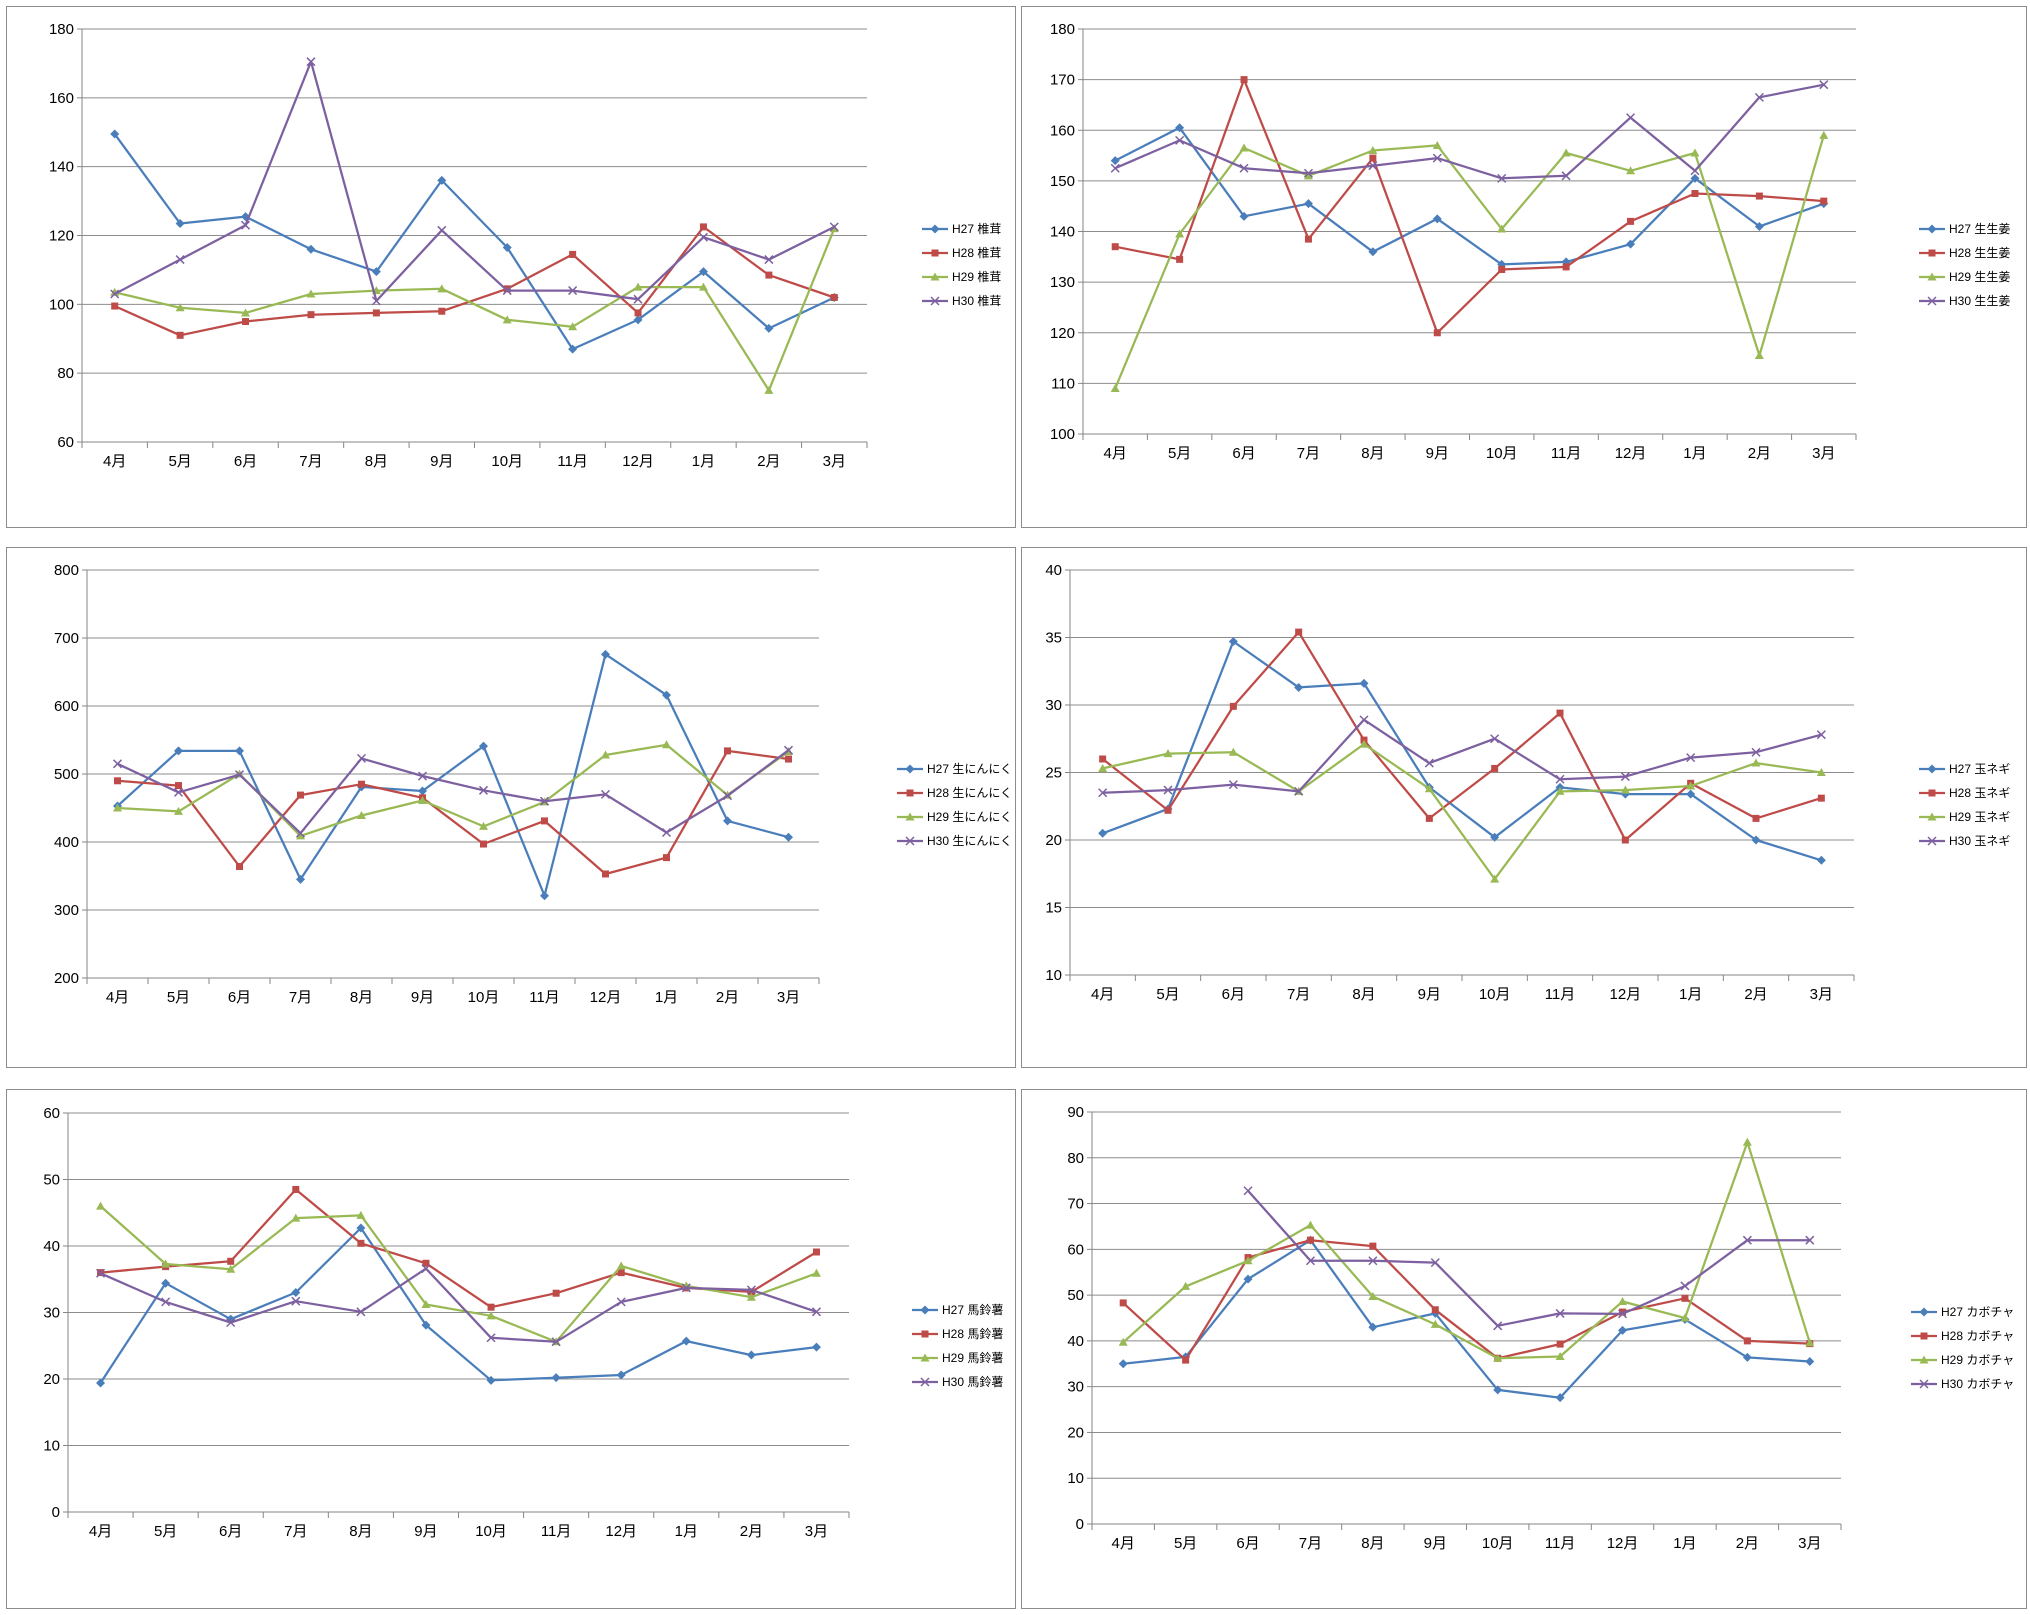 Image resolution: width=2030 pixels, height=1615 pixels. What do you see at coordinates (66, 842) in the screenshot?
I see `y-tick-label: 400` at bounding box center [66, 842].